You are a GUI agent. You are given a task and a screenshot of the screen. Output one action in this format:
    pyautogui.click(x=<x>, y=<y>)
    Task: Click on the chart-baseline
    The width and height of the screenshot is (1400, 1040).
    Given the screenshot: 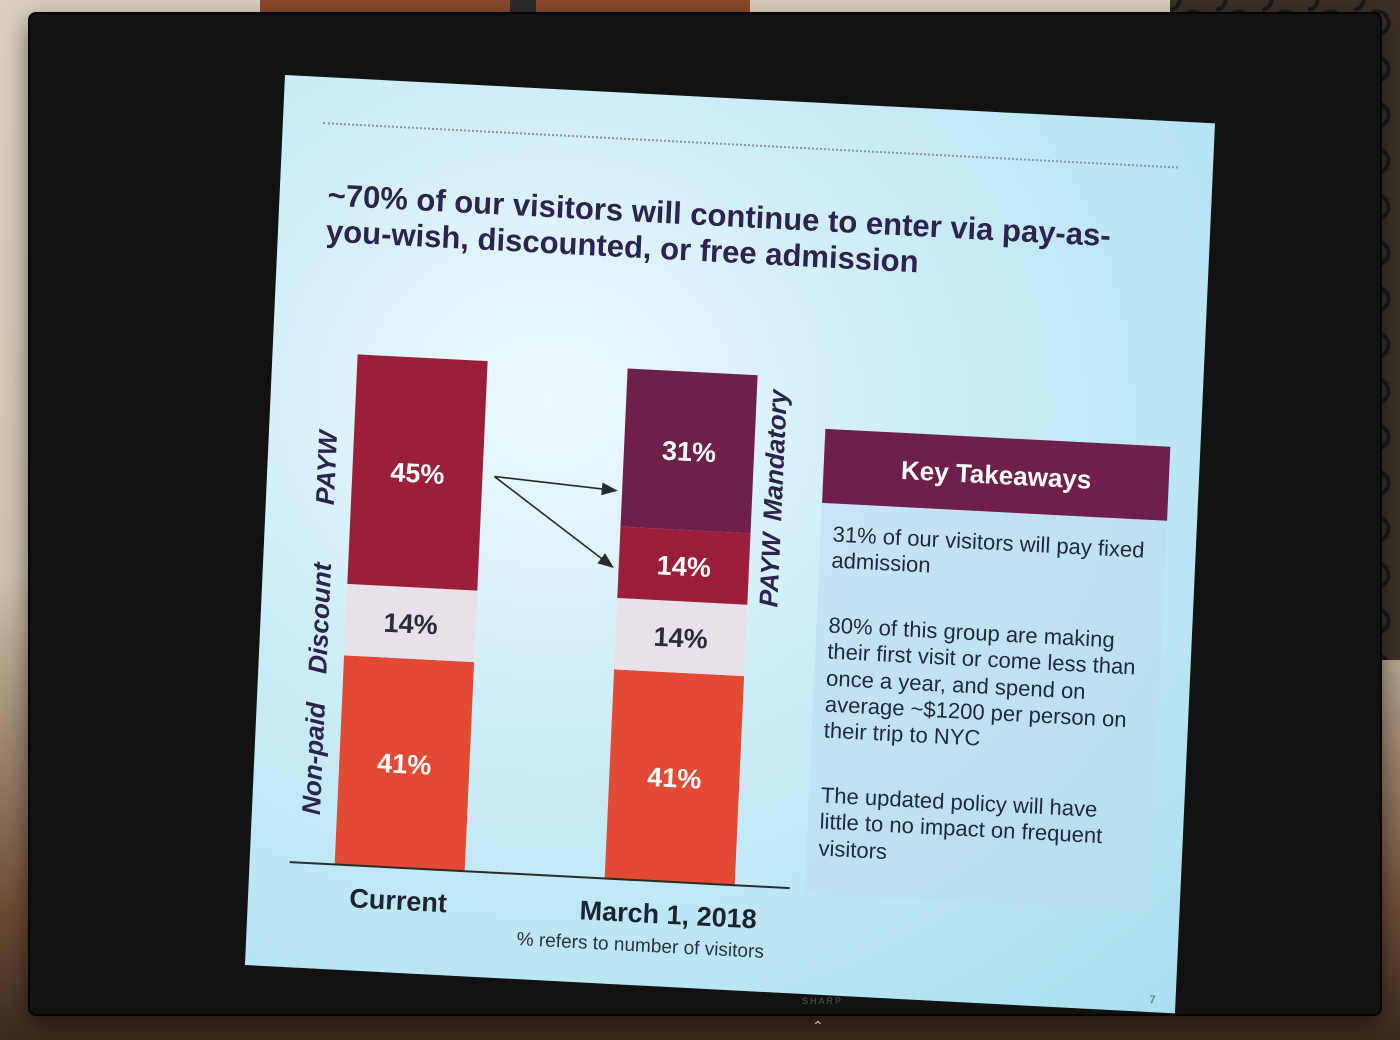 What is the action you would take?
    pyautogui.click(x=539, y=875)
    